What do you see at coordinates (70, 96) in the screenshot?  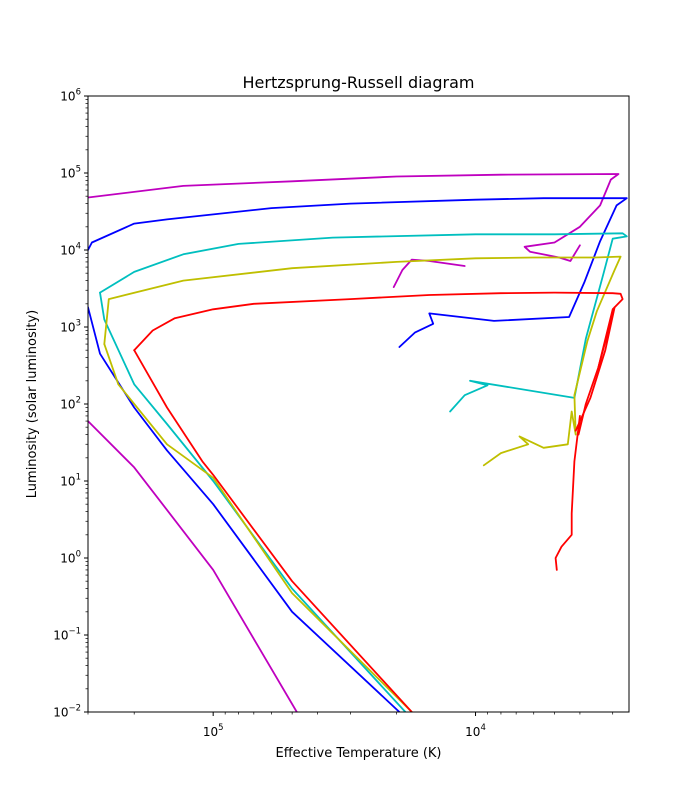 I see `y-tick-label-9: 10⁶` at bounding box center [70, 96].